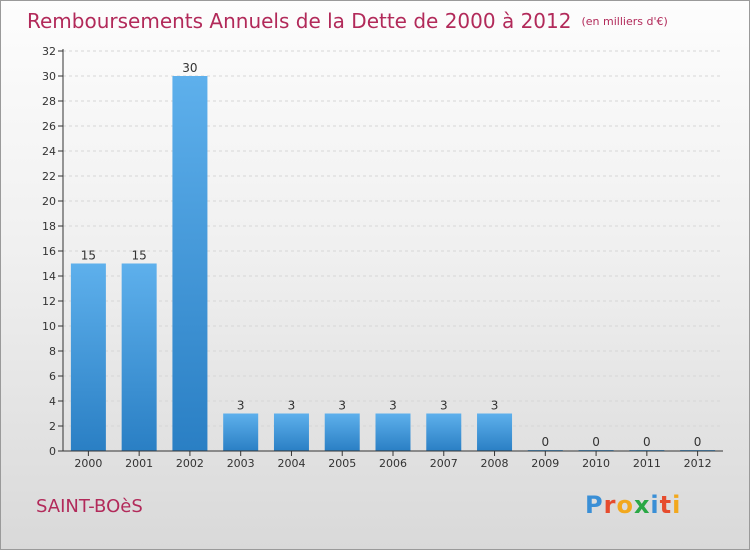  I want to click on x-tick-label: 2012, so click(698, 463).